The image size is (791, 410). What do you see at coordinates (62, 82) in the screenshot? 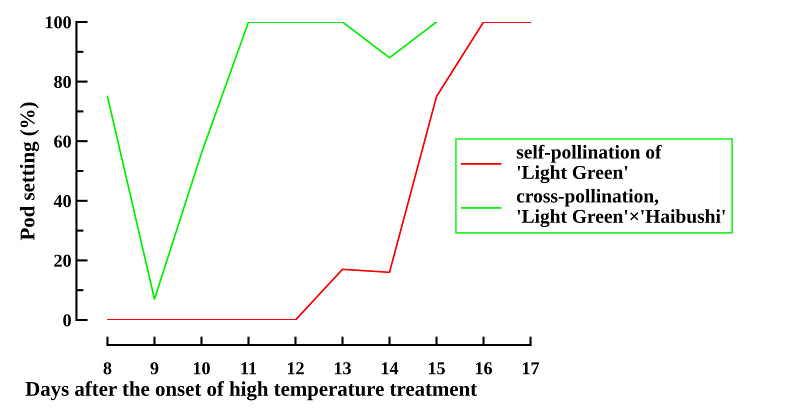
I see `y-tick-label: 80` at bounding box center [62, 82].